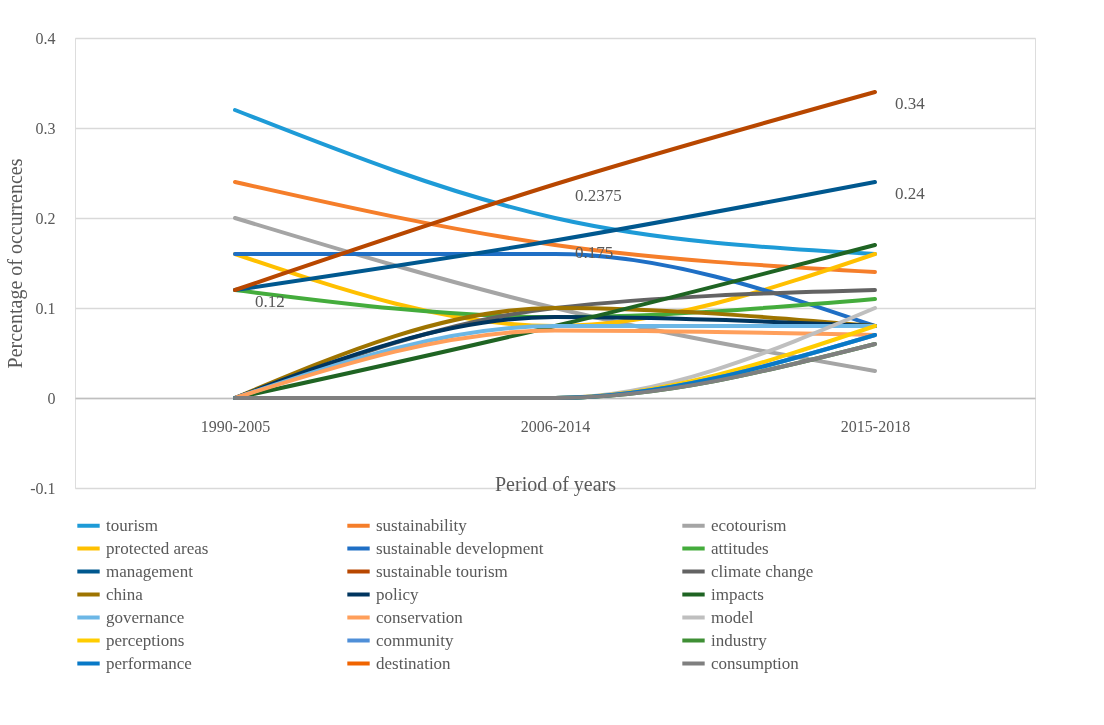 The height and width of the screenshot is (725, 1104). Describe the element at coordinates (145, 617) in the screenshot. I see `legend-label: governance` at that location.